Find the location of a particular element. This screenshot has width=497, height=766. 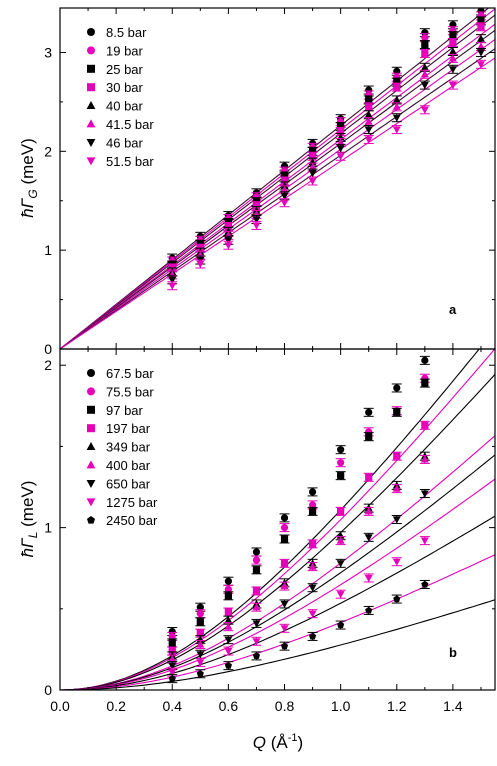

x-tick-label: 0.2 is located at coordinates (116, 706).